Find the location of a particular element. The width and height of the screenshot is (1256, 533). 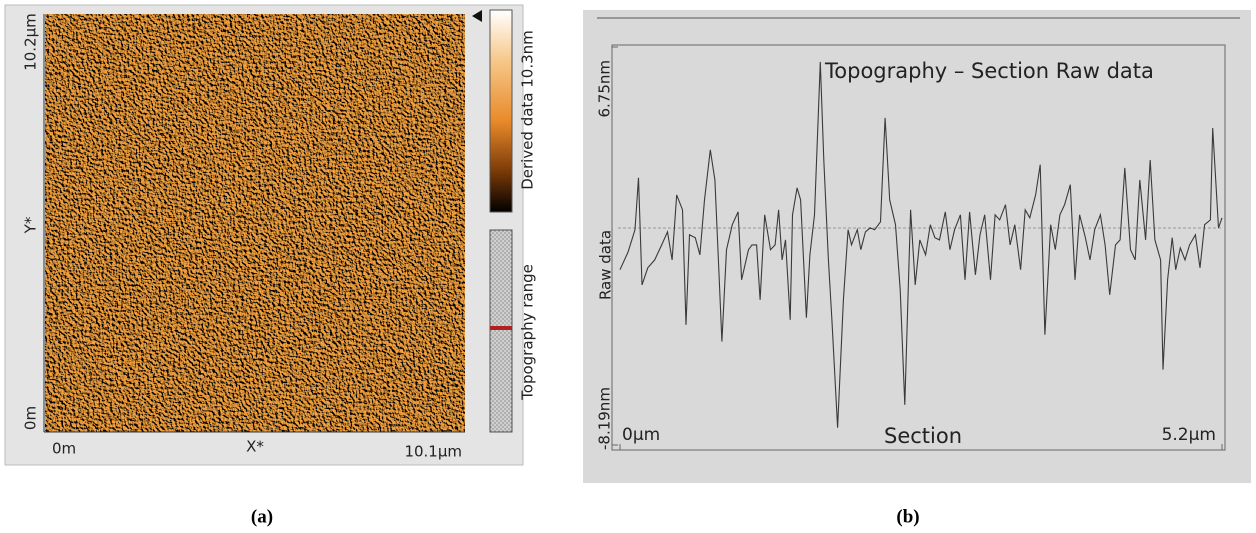

y-tick-label: -8.19nm is located at coordinates (605, 418).